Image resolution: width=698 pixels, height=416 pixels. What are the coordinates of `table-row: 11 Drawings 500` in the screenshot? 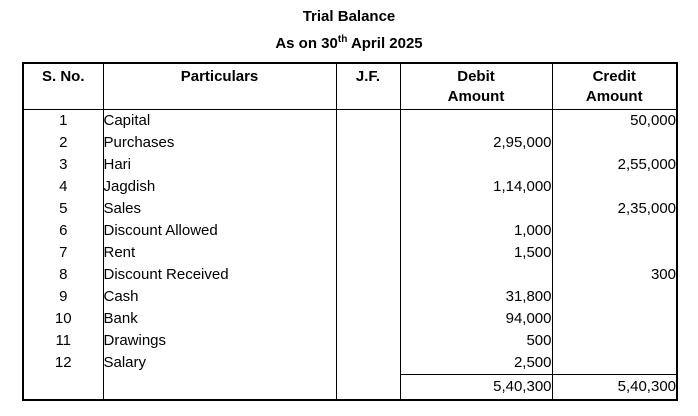 It's located at (350, 340).